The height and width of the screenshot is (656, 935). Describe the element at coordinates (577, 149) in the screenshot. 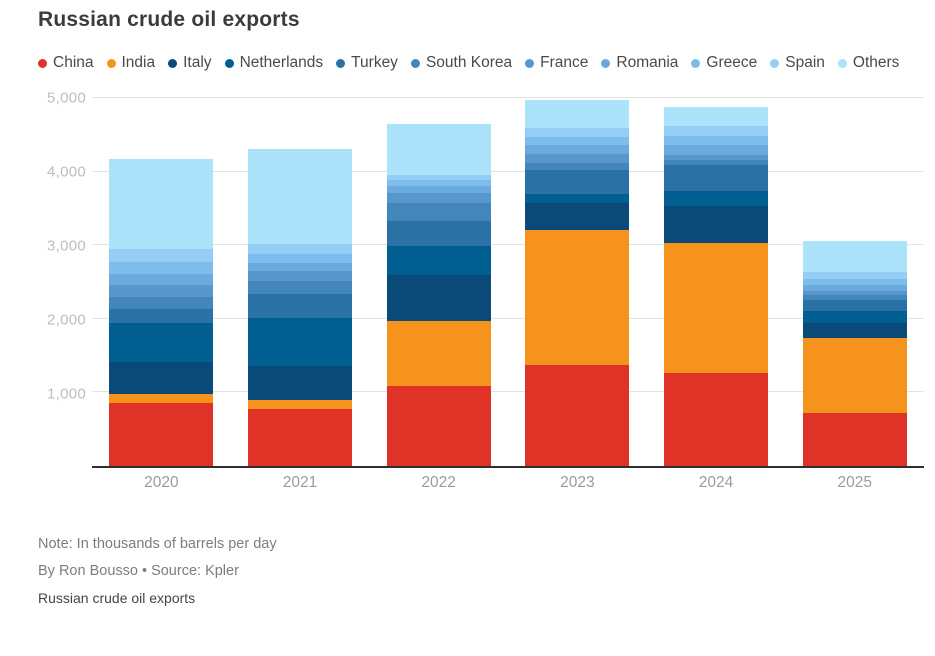

I see `segment-romania-2023` at that location.